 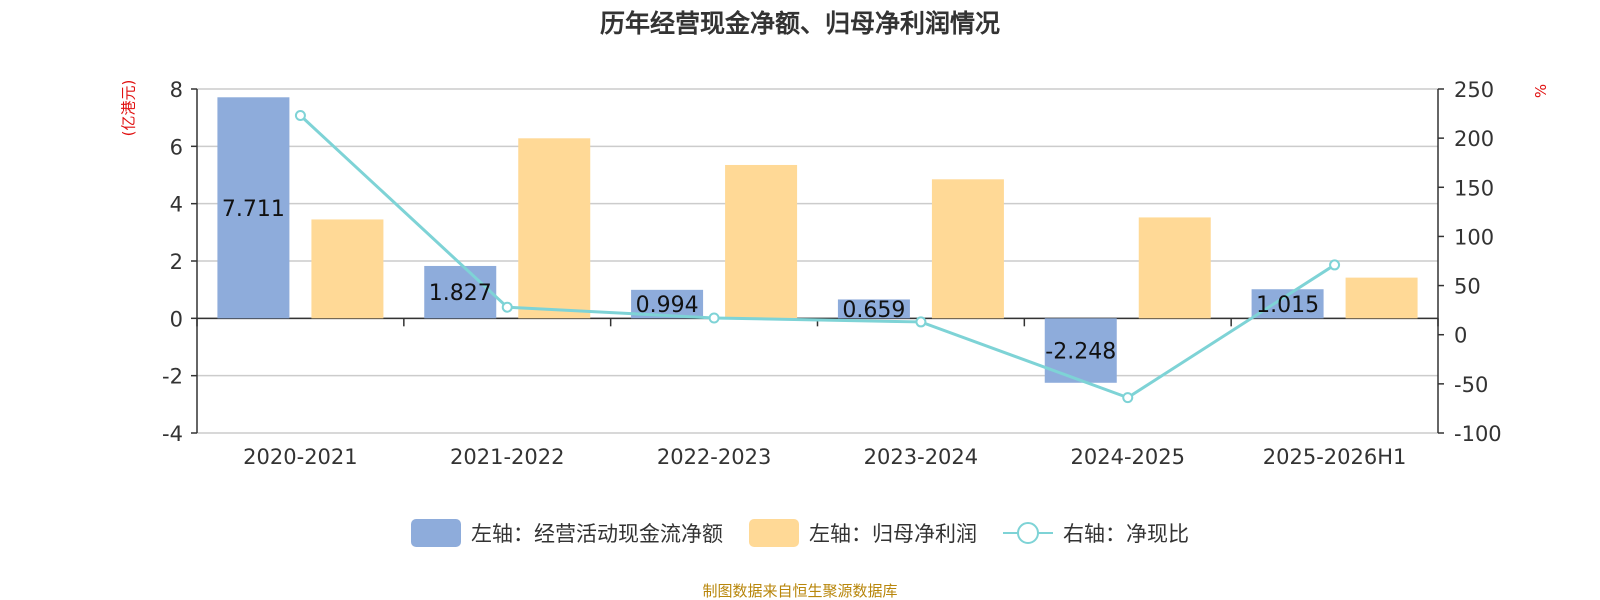 I want to click on data-label-operating-cash: 7.711, so click(x=253, y=209).